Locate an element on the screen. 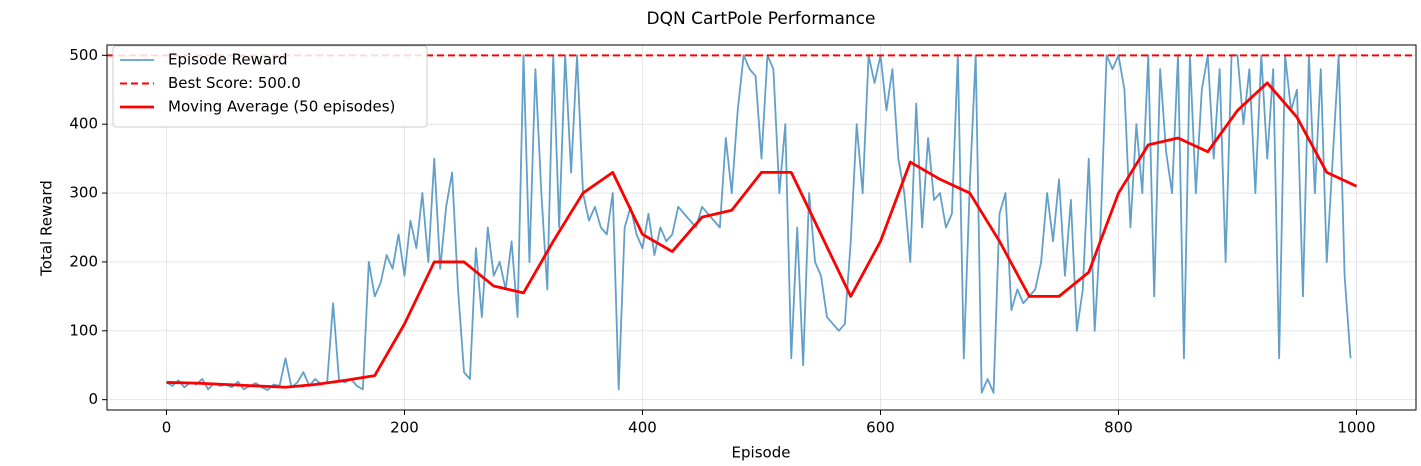 Image resolution: width=1421 pixels, height=466 pixels. y-tick-label: 100 is located at coordinates (83, 330).